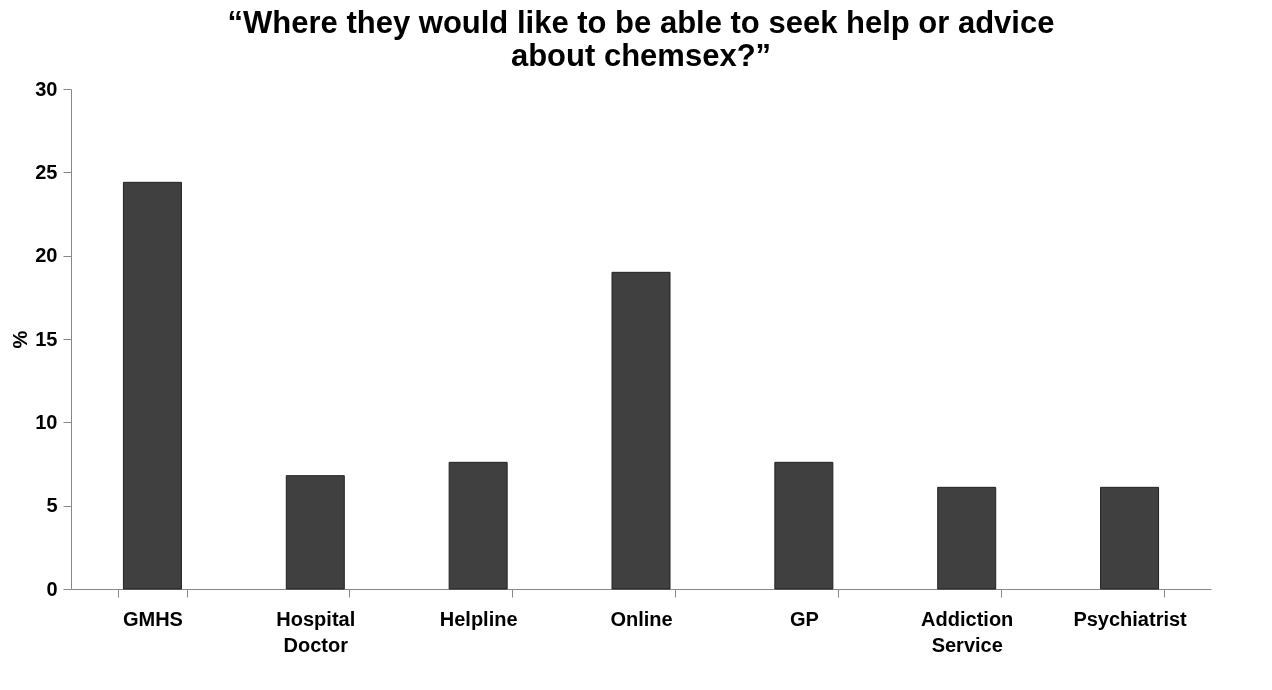 This screenshot has height=690, width=1272. I want to click on y-tick-label: 25, so click(46, 171).